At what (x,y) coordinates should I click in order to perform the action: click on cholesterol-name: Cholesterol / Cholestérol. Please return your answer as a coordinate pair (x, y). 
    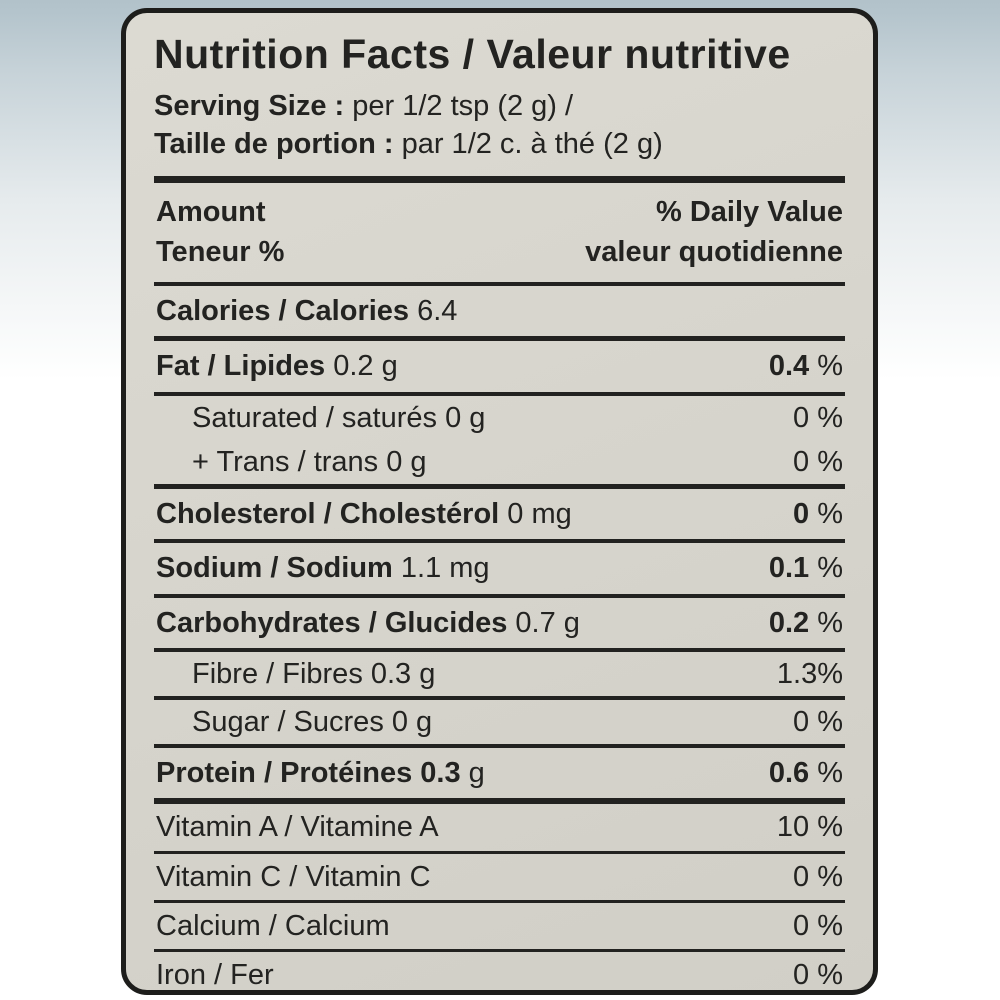
    Looking at the image, I should click on (328, 514).